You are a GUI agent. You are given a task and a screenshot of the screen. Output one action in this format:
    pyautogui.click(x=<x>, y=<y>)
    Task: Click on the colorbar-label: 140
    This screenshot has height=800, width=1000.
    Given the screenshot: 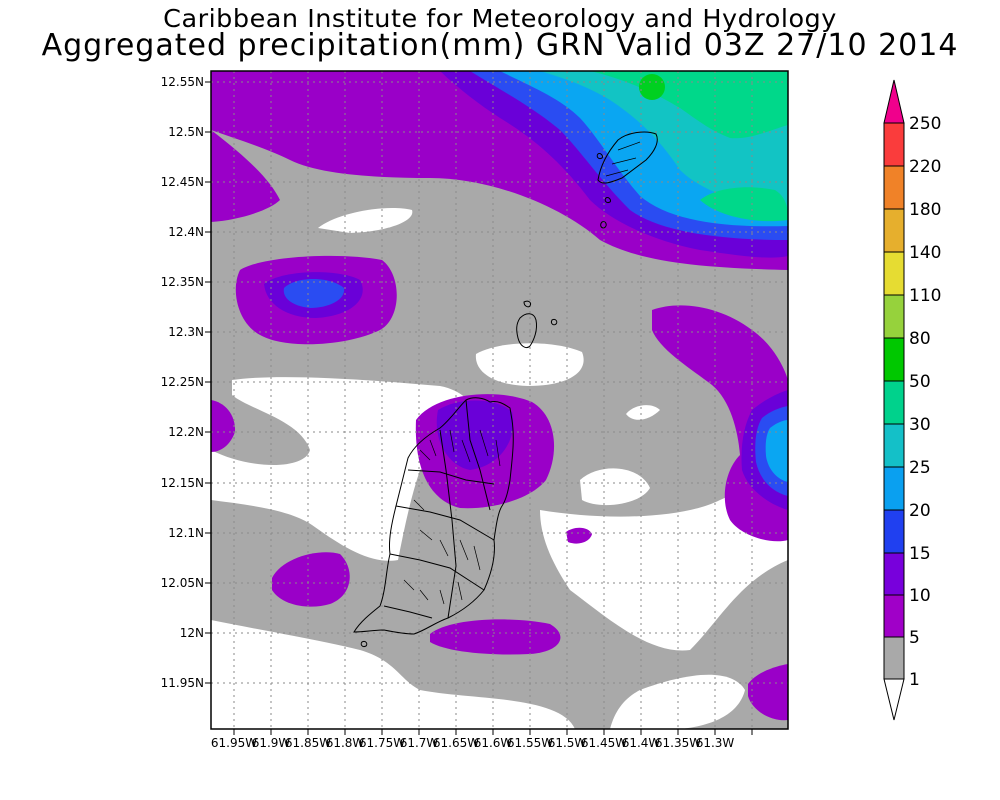 What is the action you would take?
    pyautogui.click(x=925, y=253)
    